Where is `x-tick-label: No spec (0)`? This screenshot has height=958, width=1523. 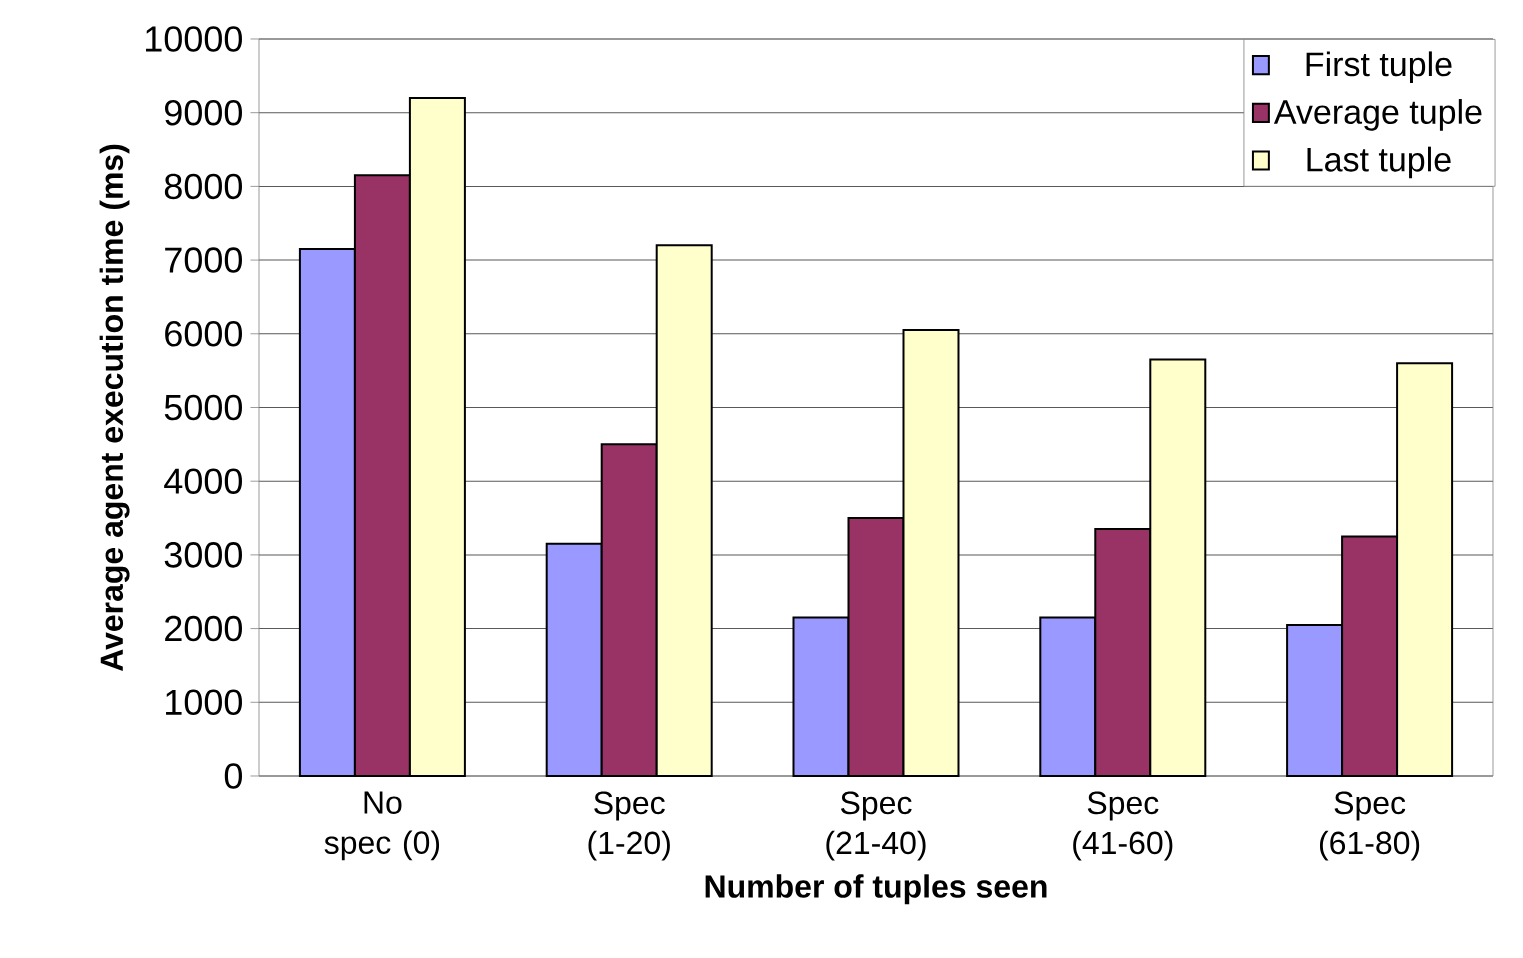
x-tick-label: No spec (0) is located at coordinates (382, 826).